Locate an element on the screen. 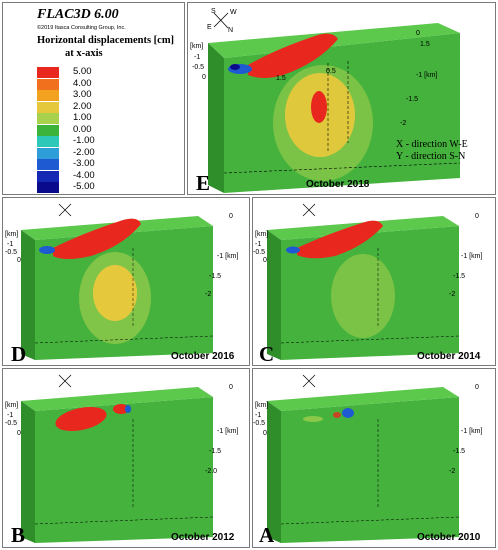 The image size is (498, 550). legend-label: 0.00 is located at coordinates (82, 129).